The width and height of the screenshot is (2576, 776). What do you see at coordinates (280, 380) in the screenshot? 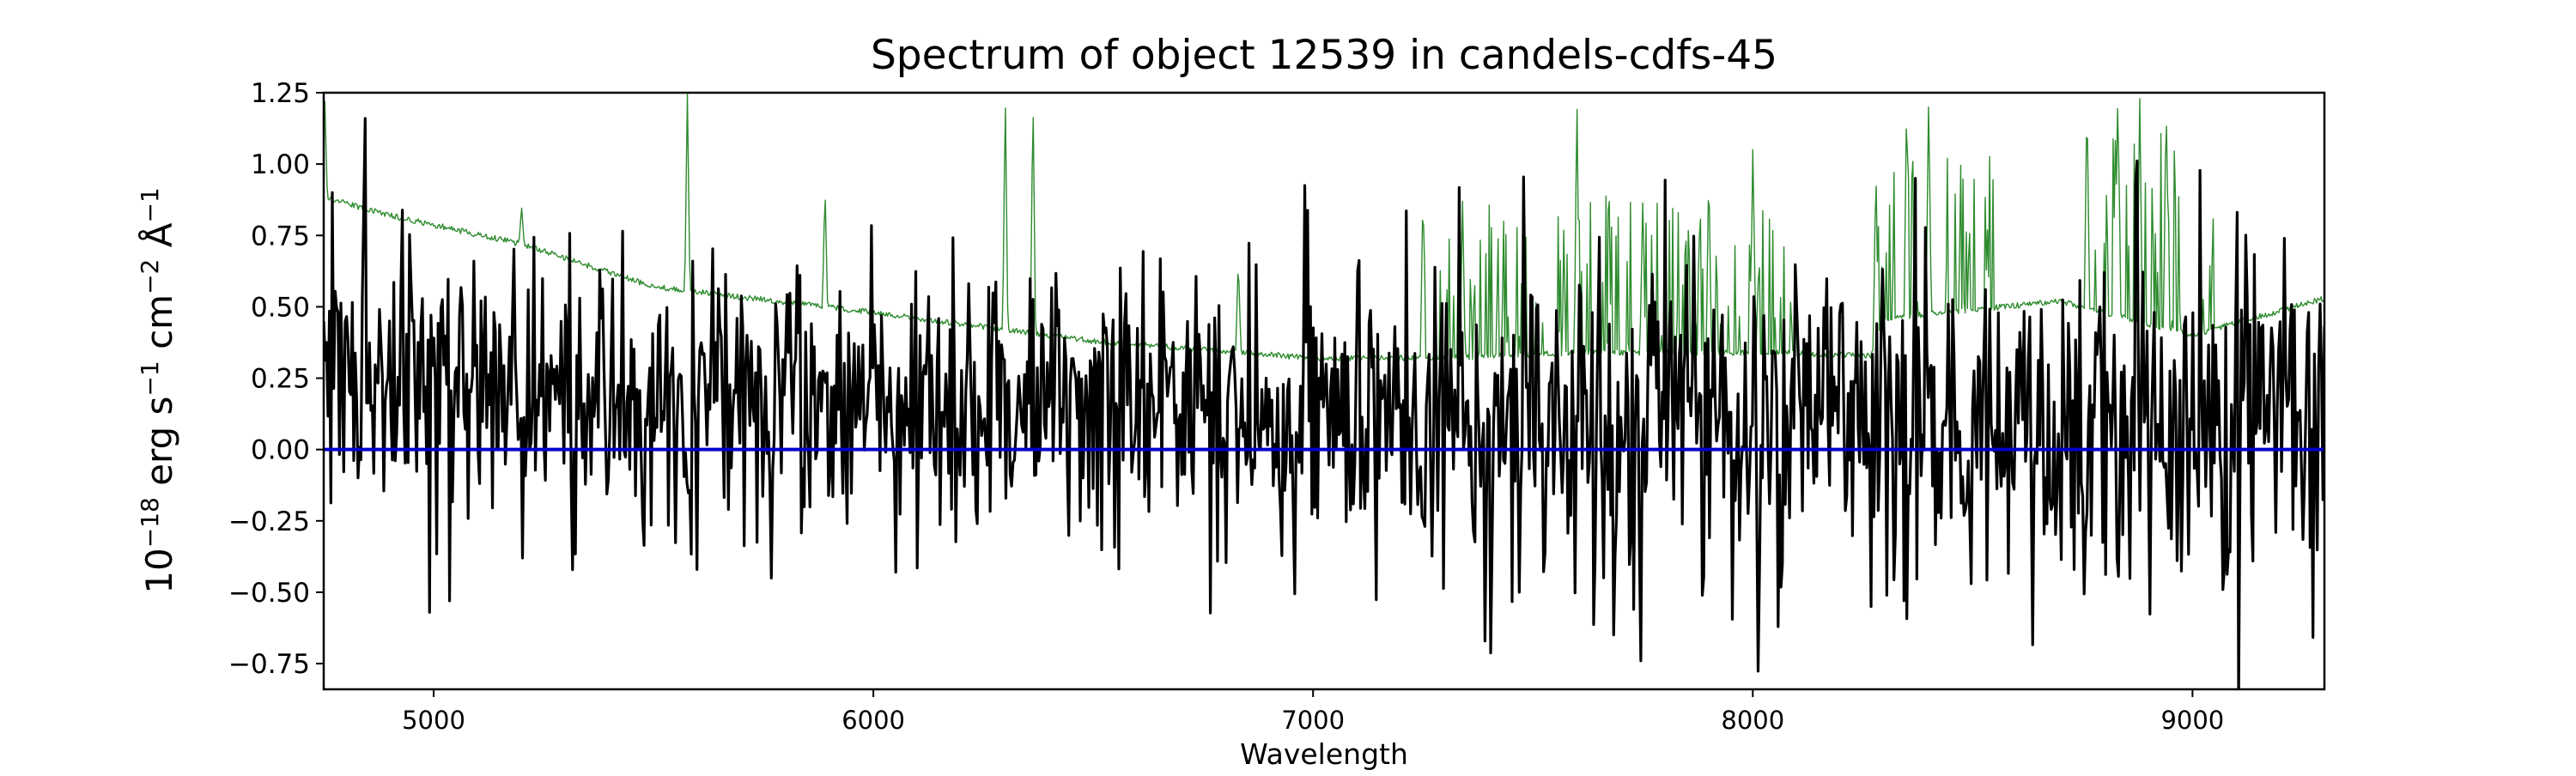
I see `y-tick-label: 0.25` at bounding box center [280, 380].